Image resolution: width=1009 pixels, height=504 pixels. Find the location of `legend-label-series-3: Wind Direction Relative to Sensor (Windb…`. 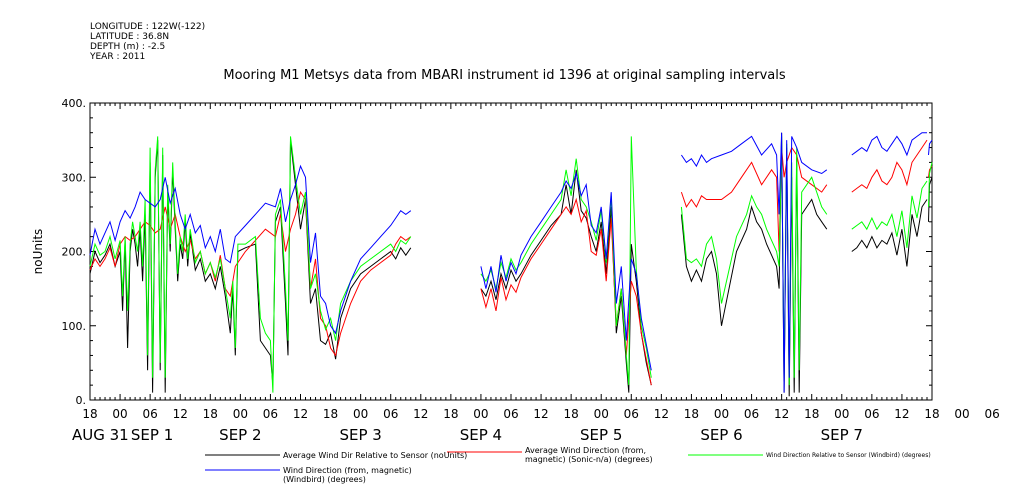

legend-label-series-3: Wind Direction Relative to Sensor (Windb… is located at coordinates (848, 455).